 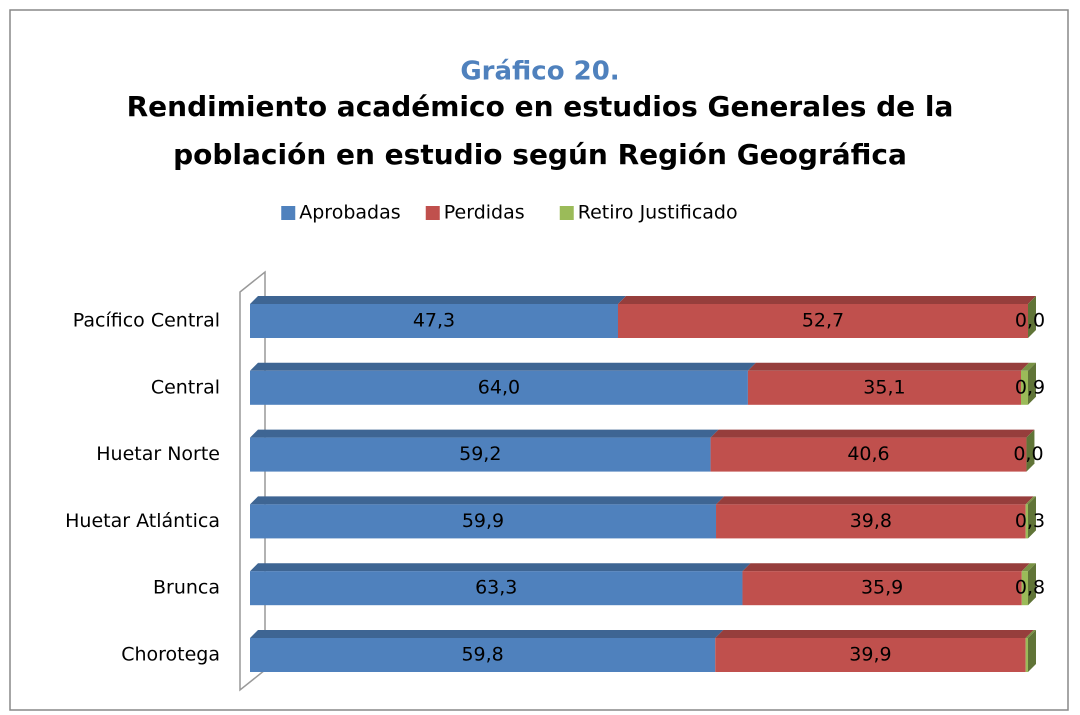 I want to click on data-label: 0,8, so click(x=1030, y=588).